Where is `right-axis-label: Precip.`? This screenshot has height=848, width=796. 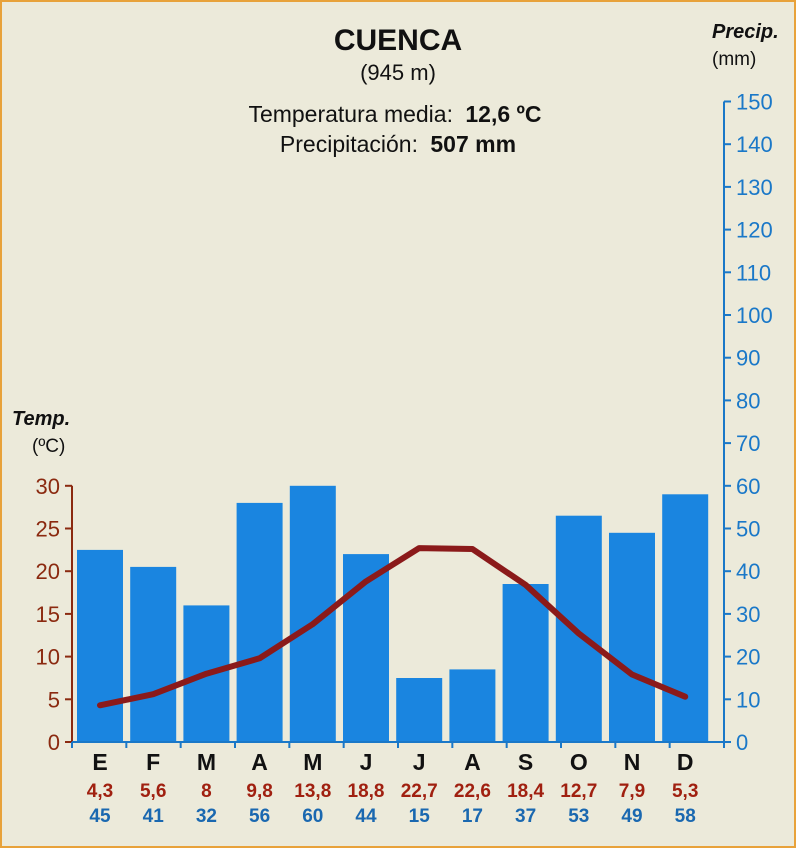 right-axis-label: Precip. is located at coordinates (745, 32).